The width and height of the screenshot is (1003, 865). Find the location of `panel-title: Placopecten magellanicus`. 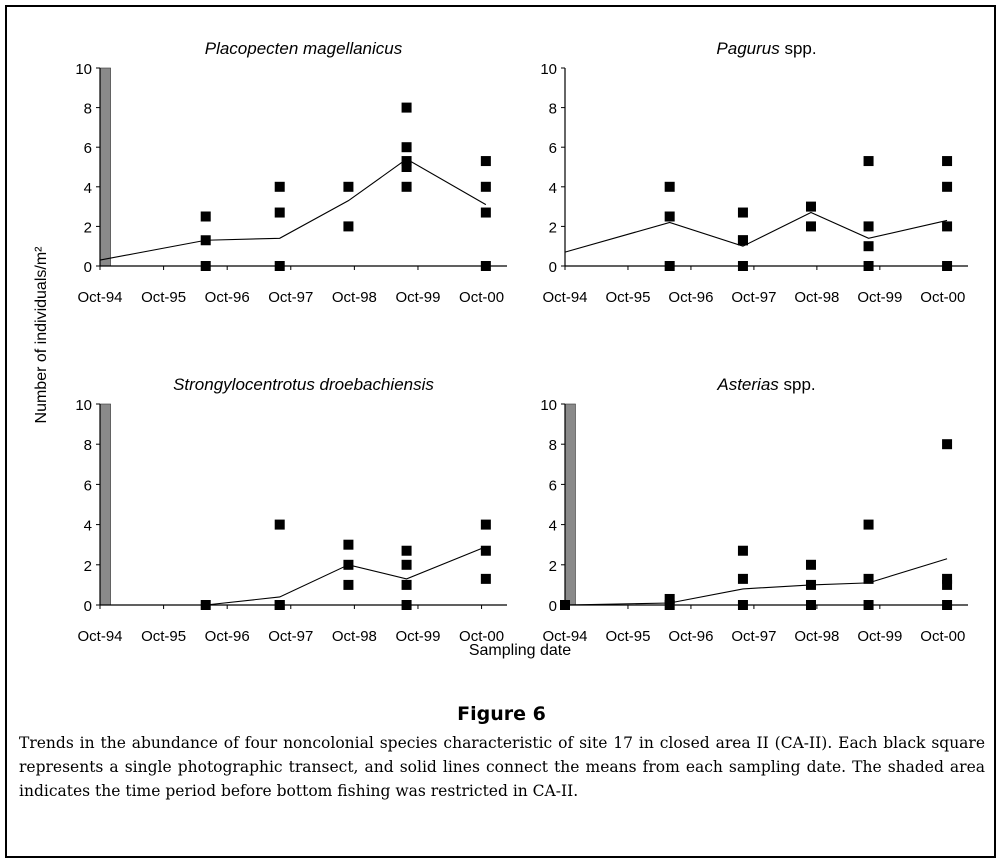

panel-title: Placopecten magellanicus is located at coordinates (304, 48).